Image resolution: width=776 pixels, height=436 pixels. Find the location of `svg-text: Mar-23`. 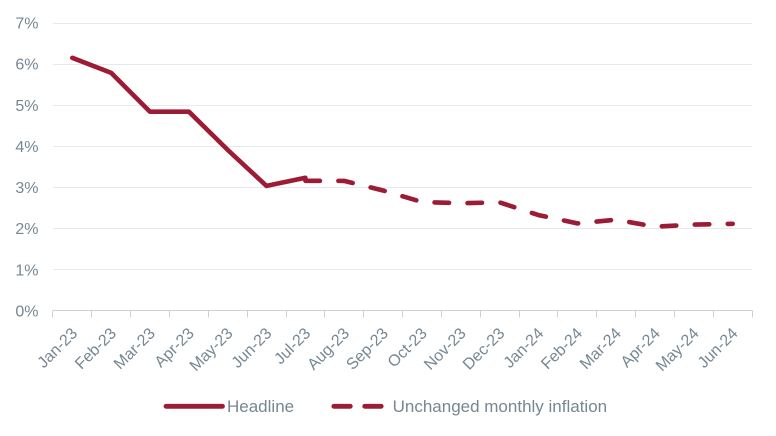

svg-text: Mar-23 is located at coordinates (135, 349).